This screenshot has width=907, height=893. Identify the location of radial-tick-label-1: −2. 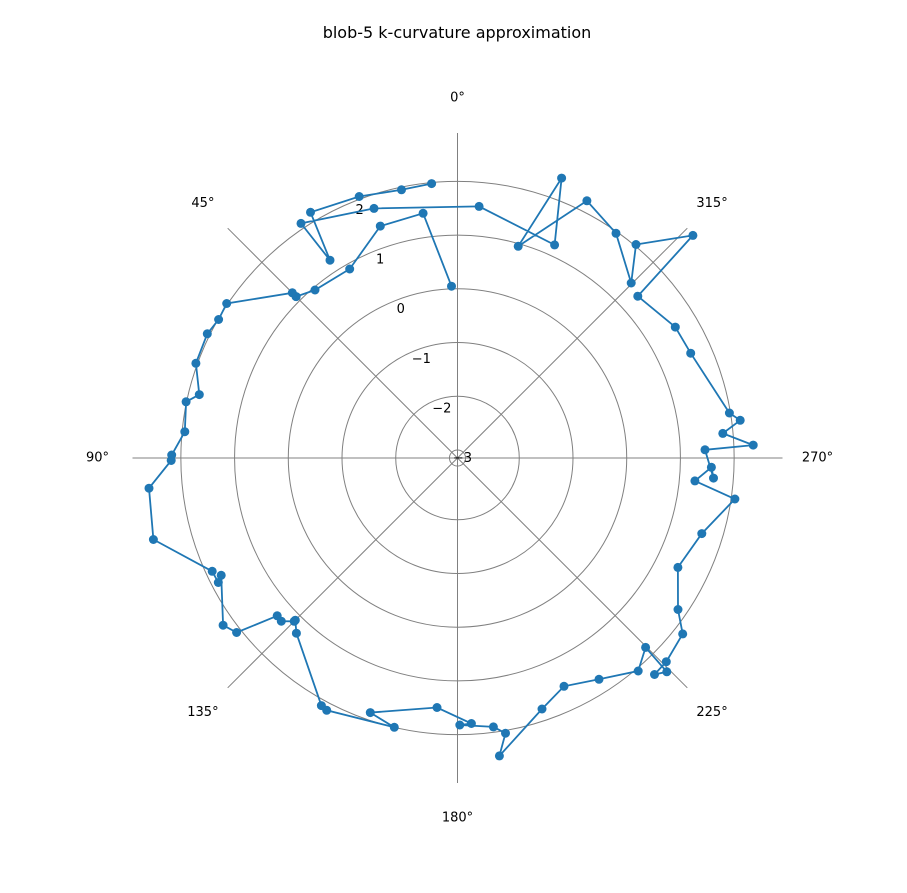
(441, 408).